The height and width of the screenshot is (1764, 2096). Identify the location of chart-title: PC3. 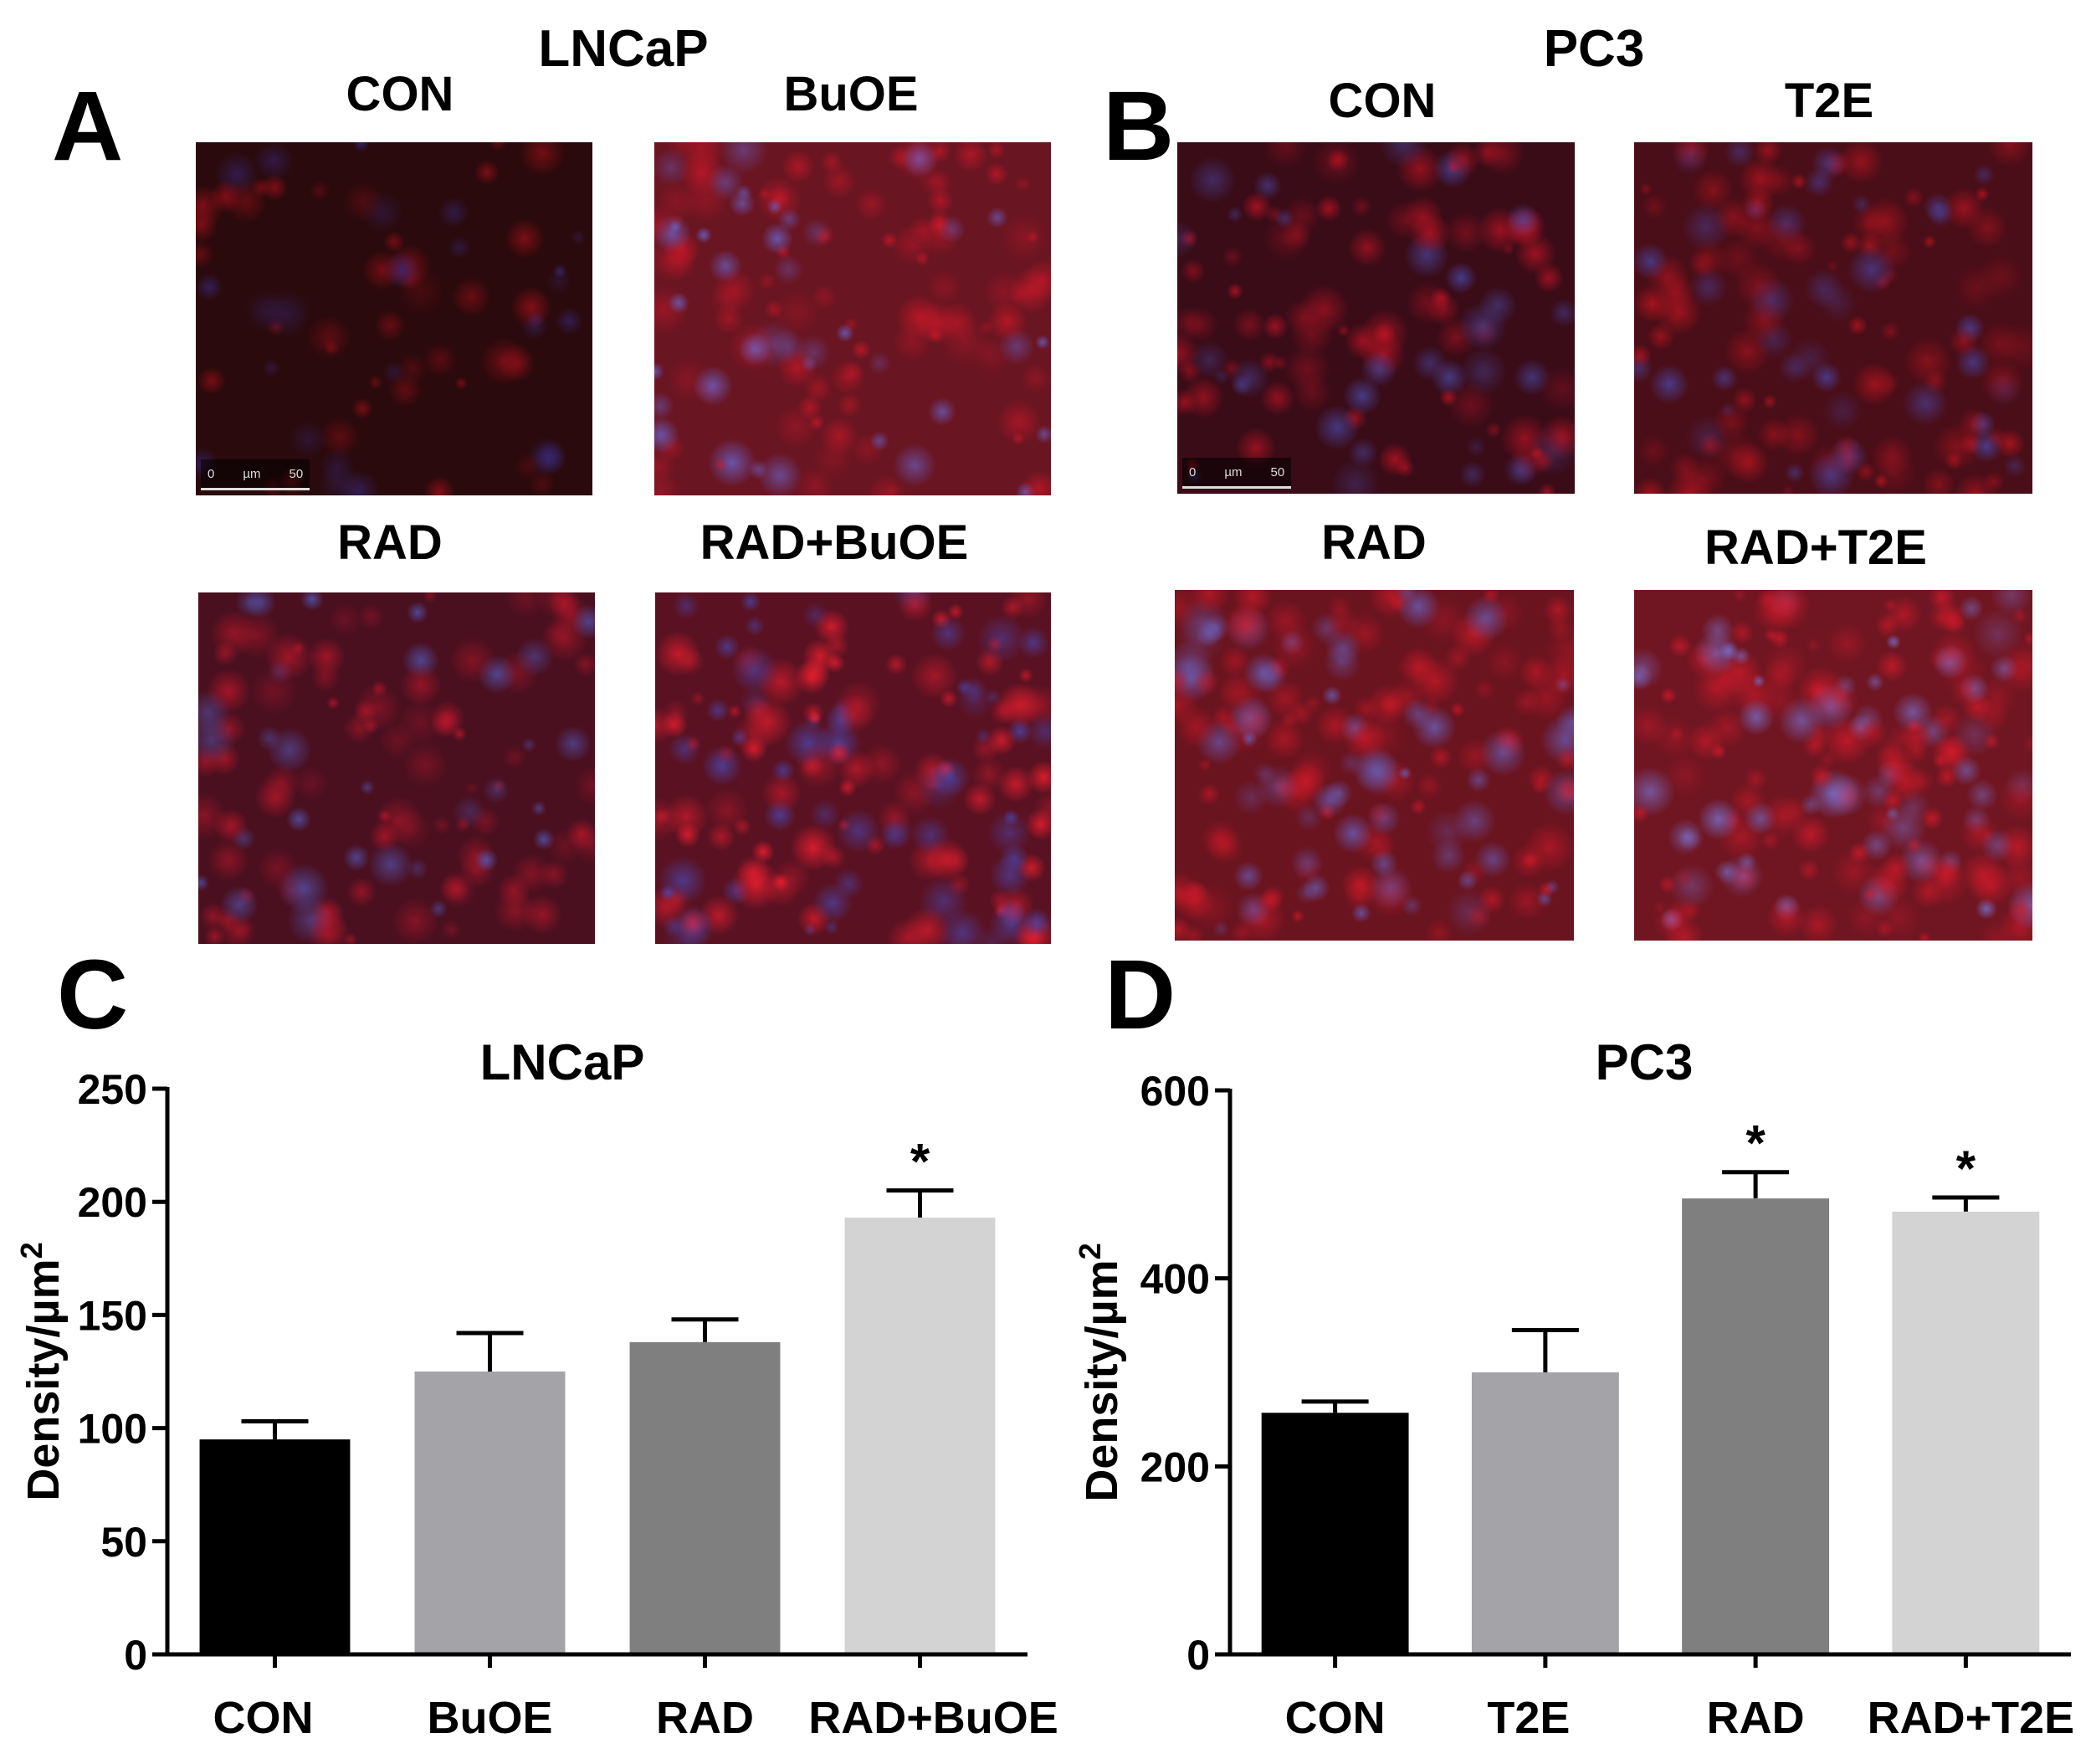
(1645, 1062).